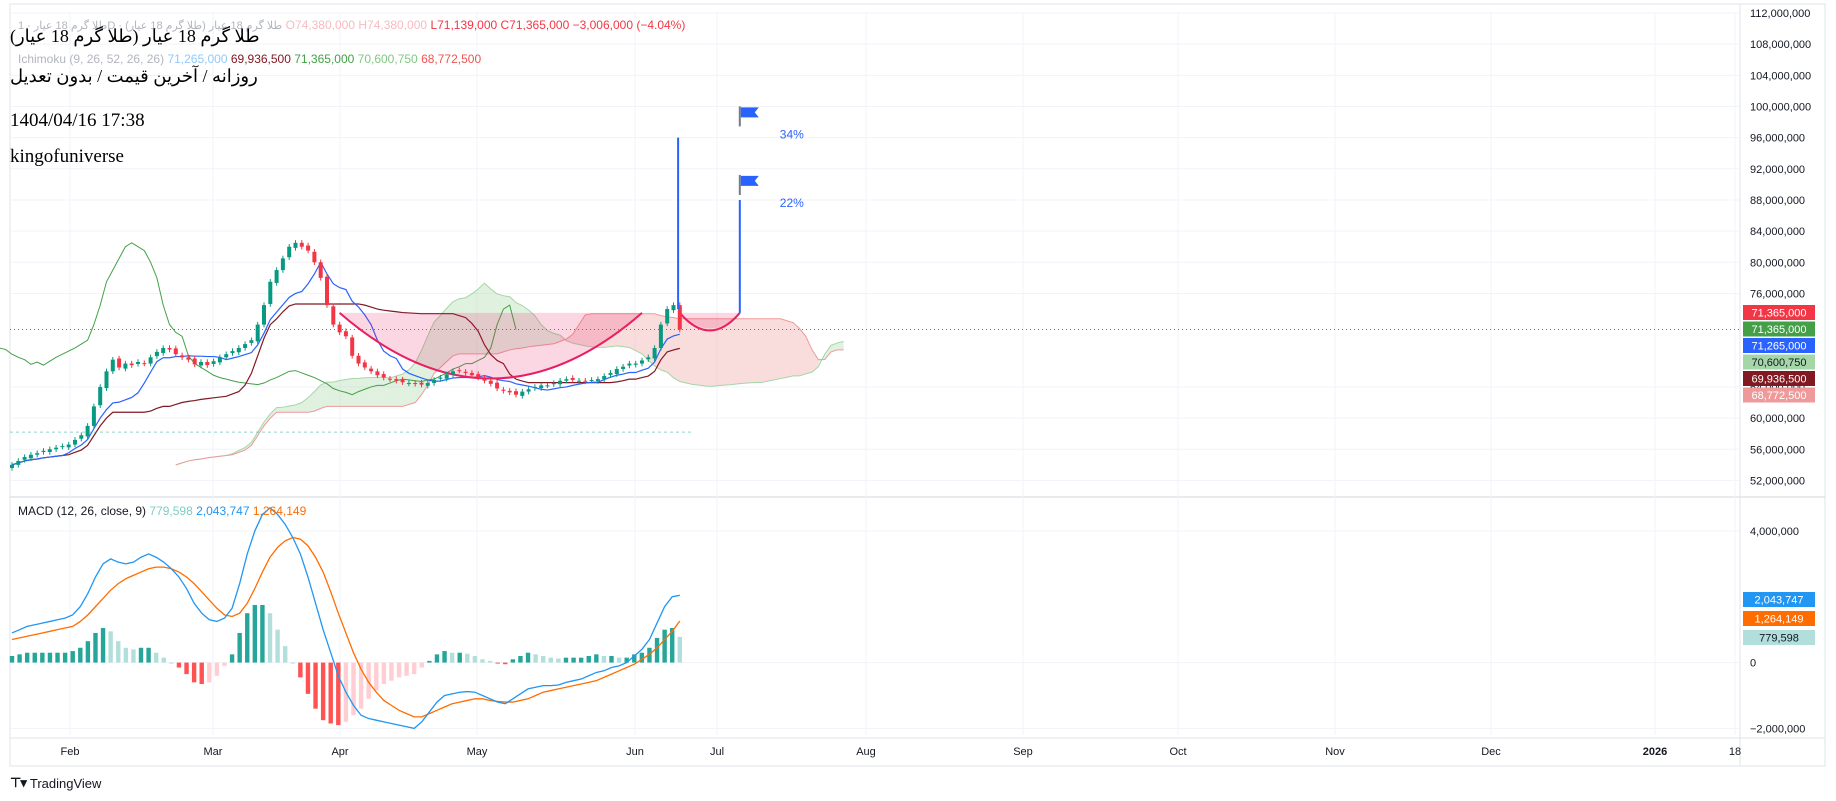 This screenshot has width=1836, height=801. Describe the element at coordinates (387, 59) in the screenshot. I see `ichimoku-span-a: 70,600,750` at that location.